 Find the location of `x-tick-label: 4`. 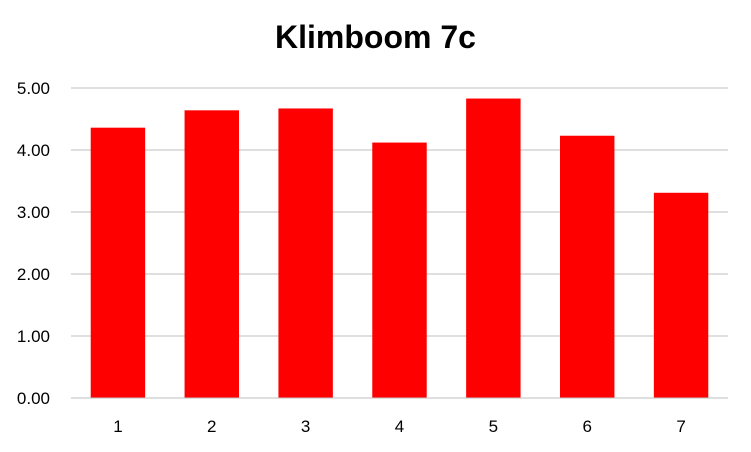

x-tick-label: 4 is located at coordinates (399, 426).